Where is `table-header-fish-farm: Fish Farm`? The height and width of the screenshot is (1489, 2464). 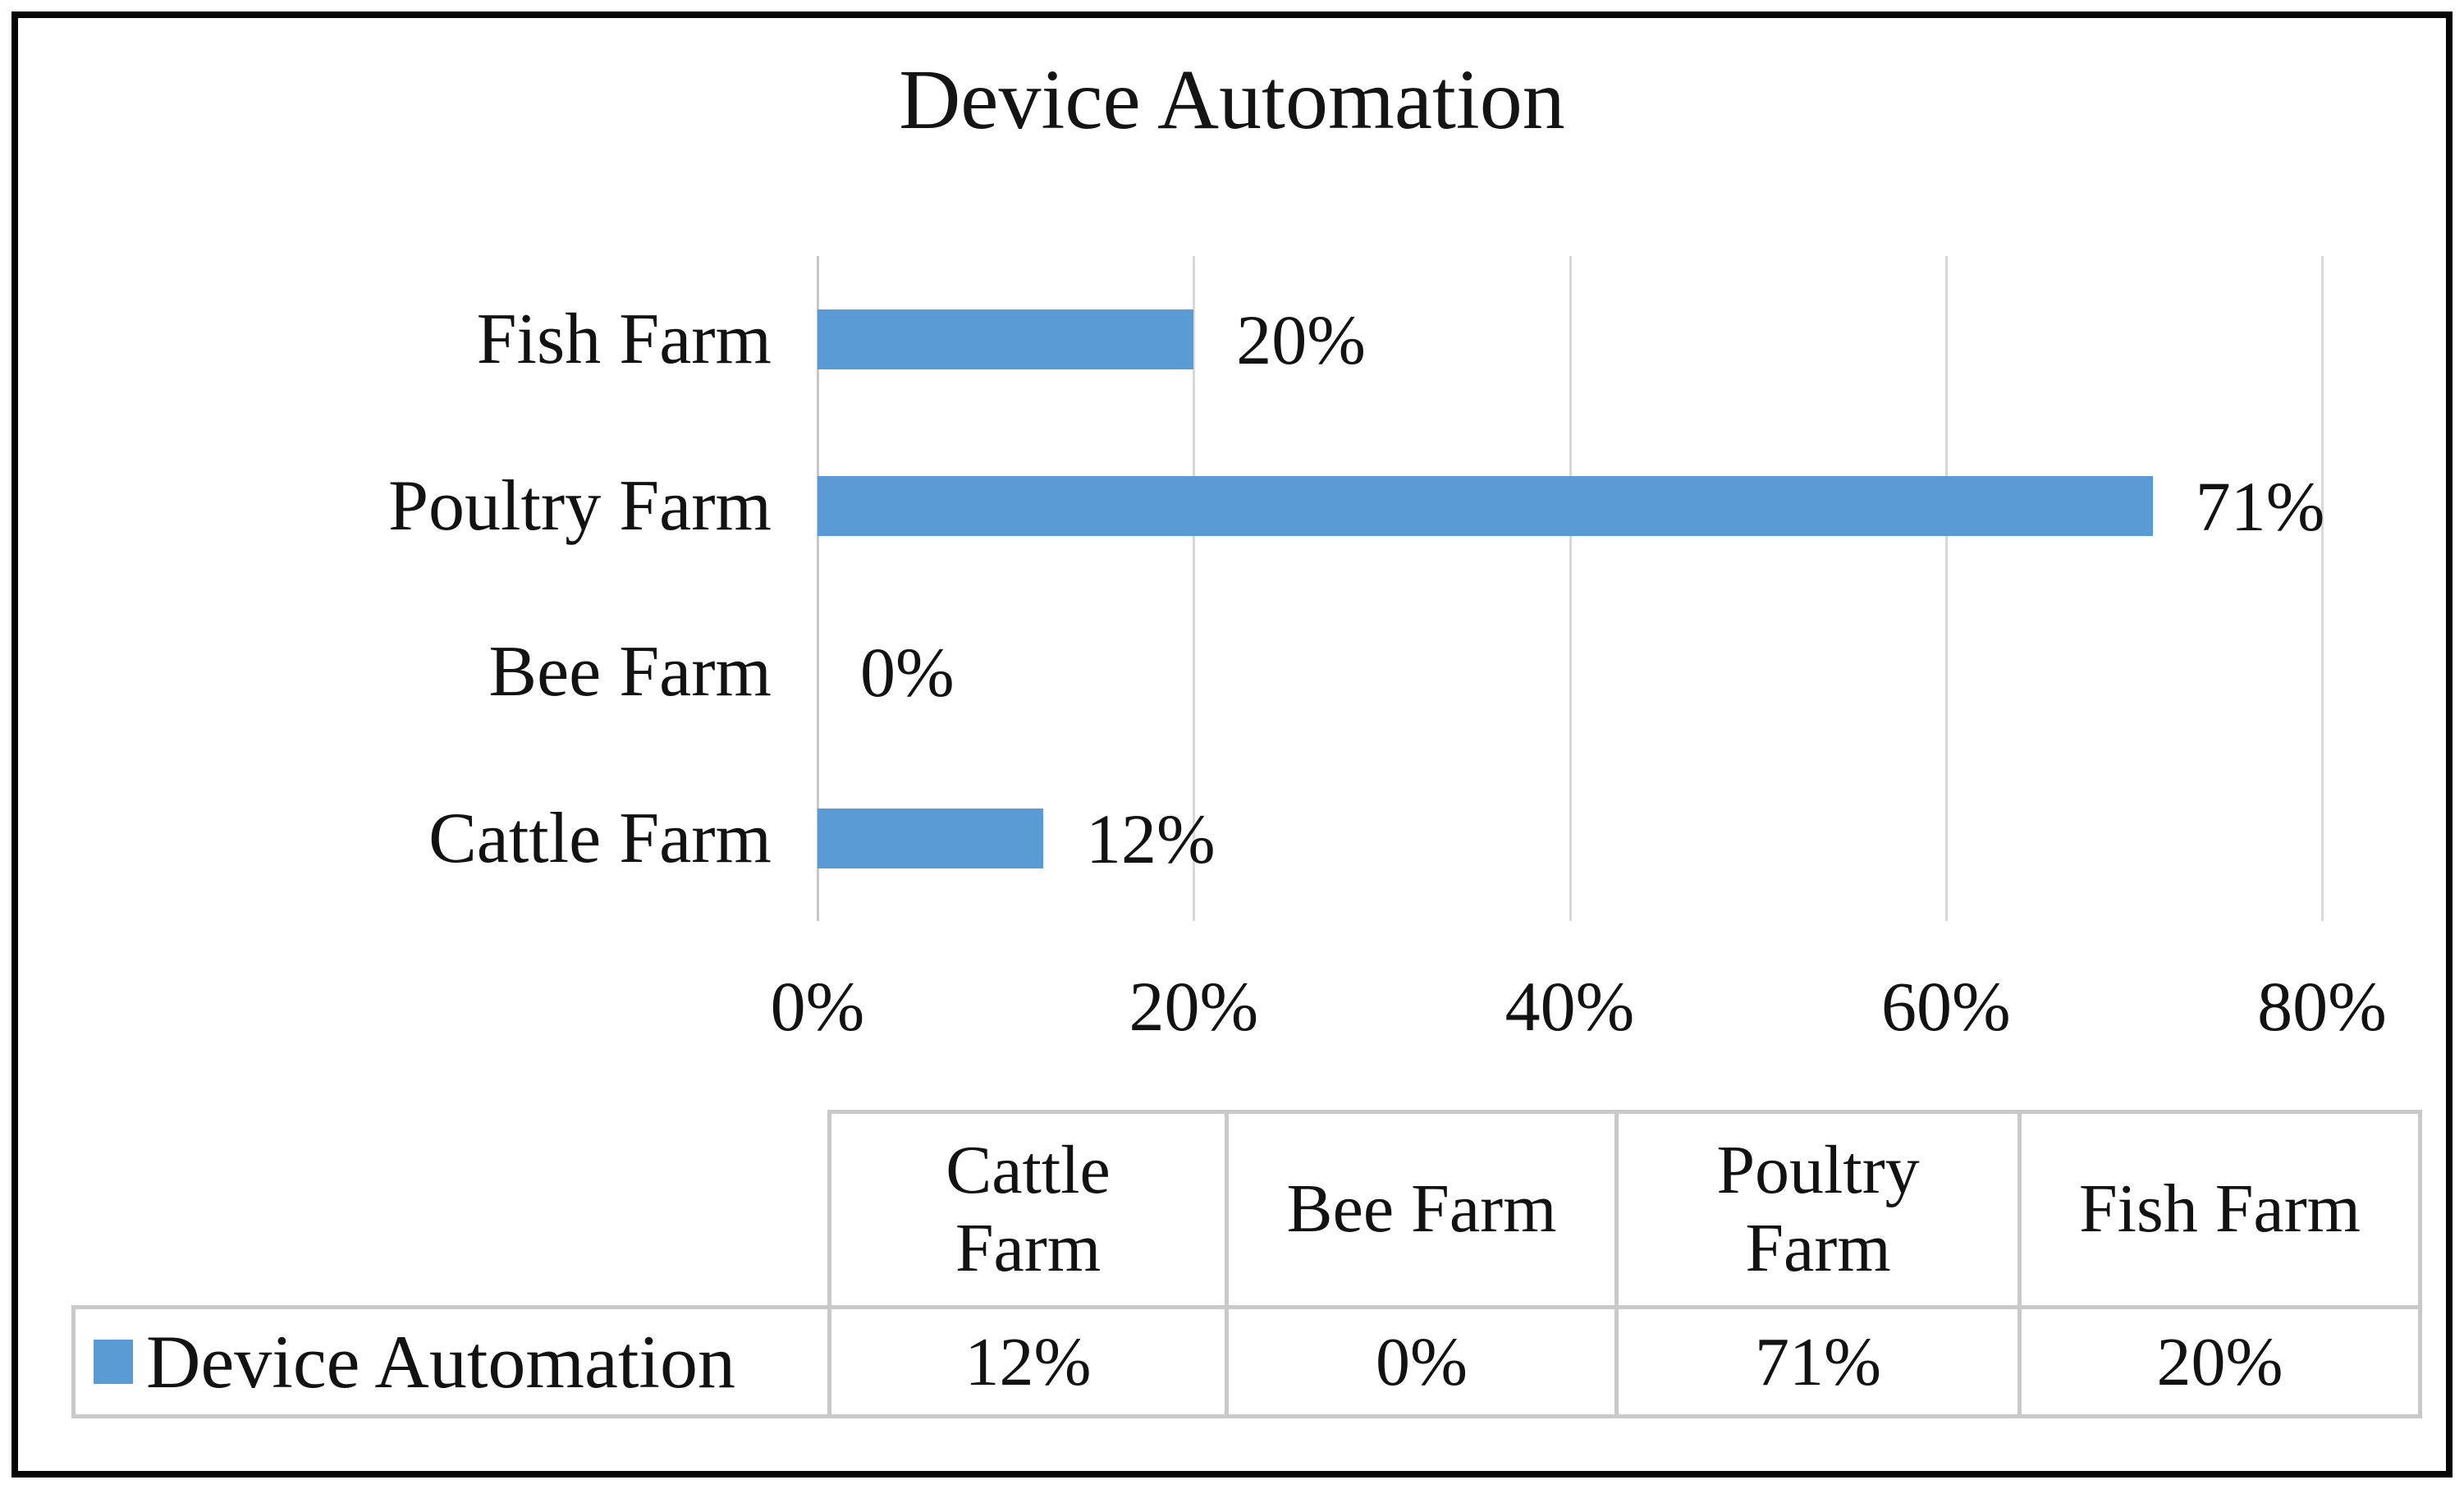 table-header-fish-farm: Fish Farm is located at coordinates (2219, 1209).